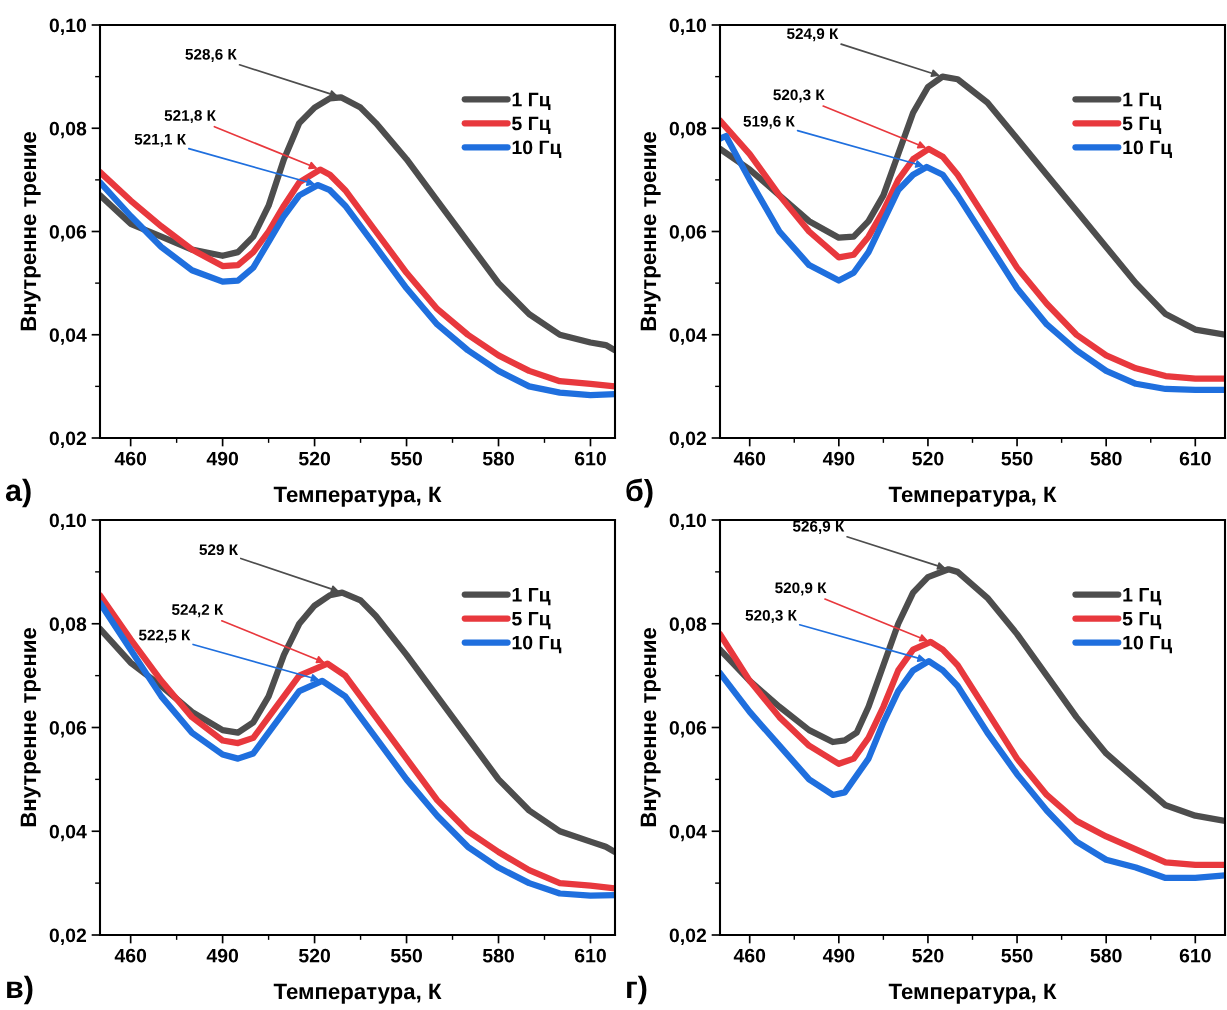  Describe the element at coordinates (211, 55) in the screenshot. I see `annotation: 528,6 К` at that location.